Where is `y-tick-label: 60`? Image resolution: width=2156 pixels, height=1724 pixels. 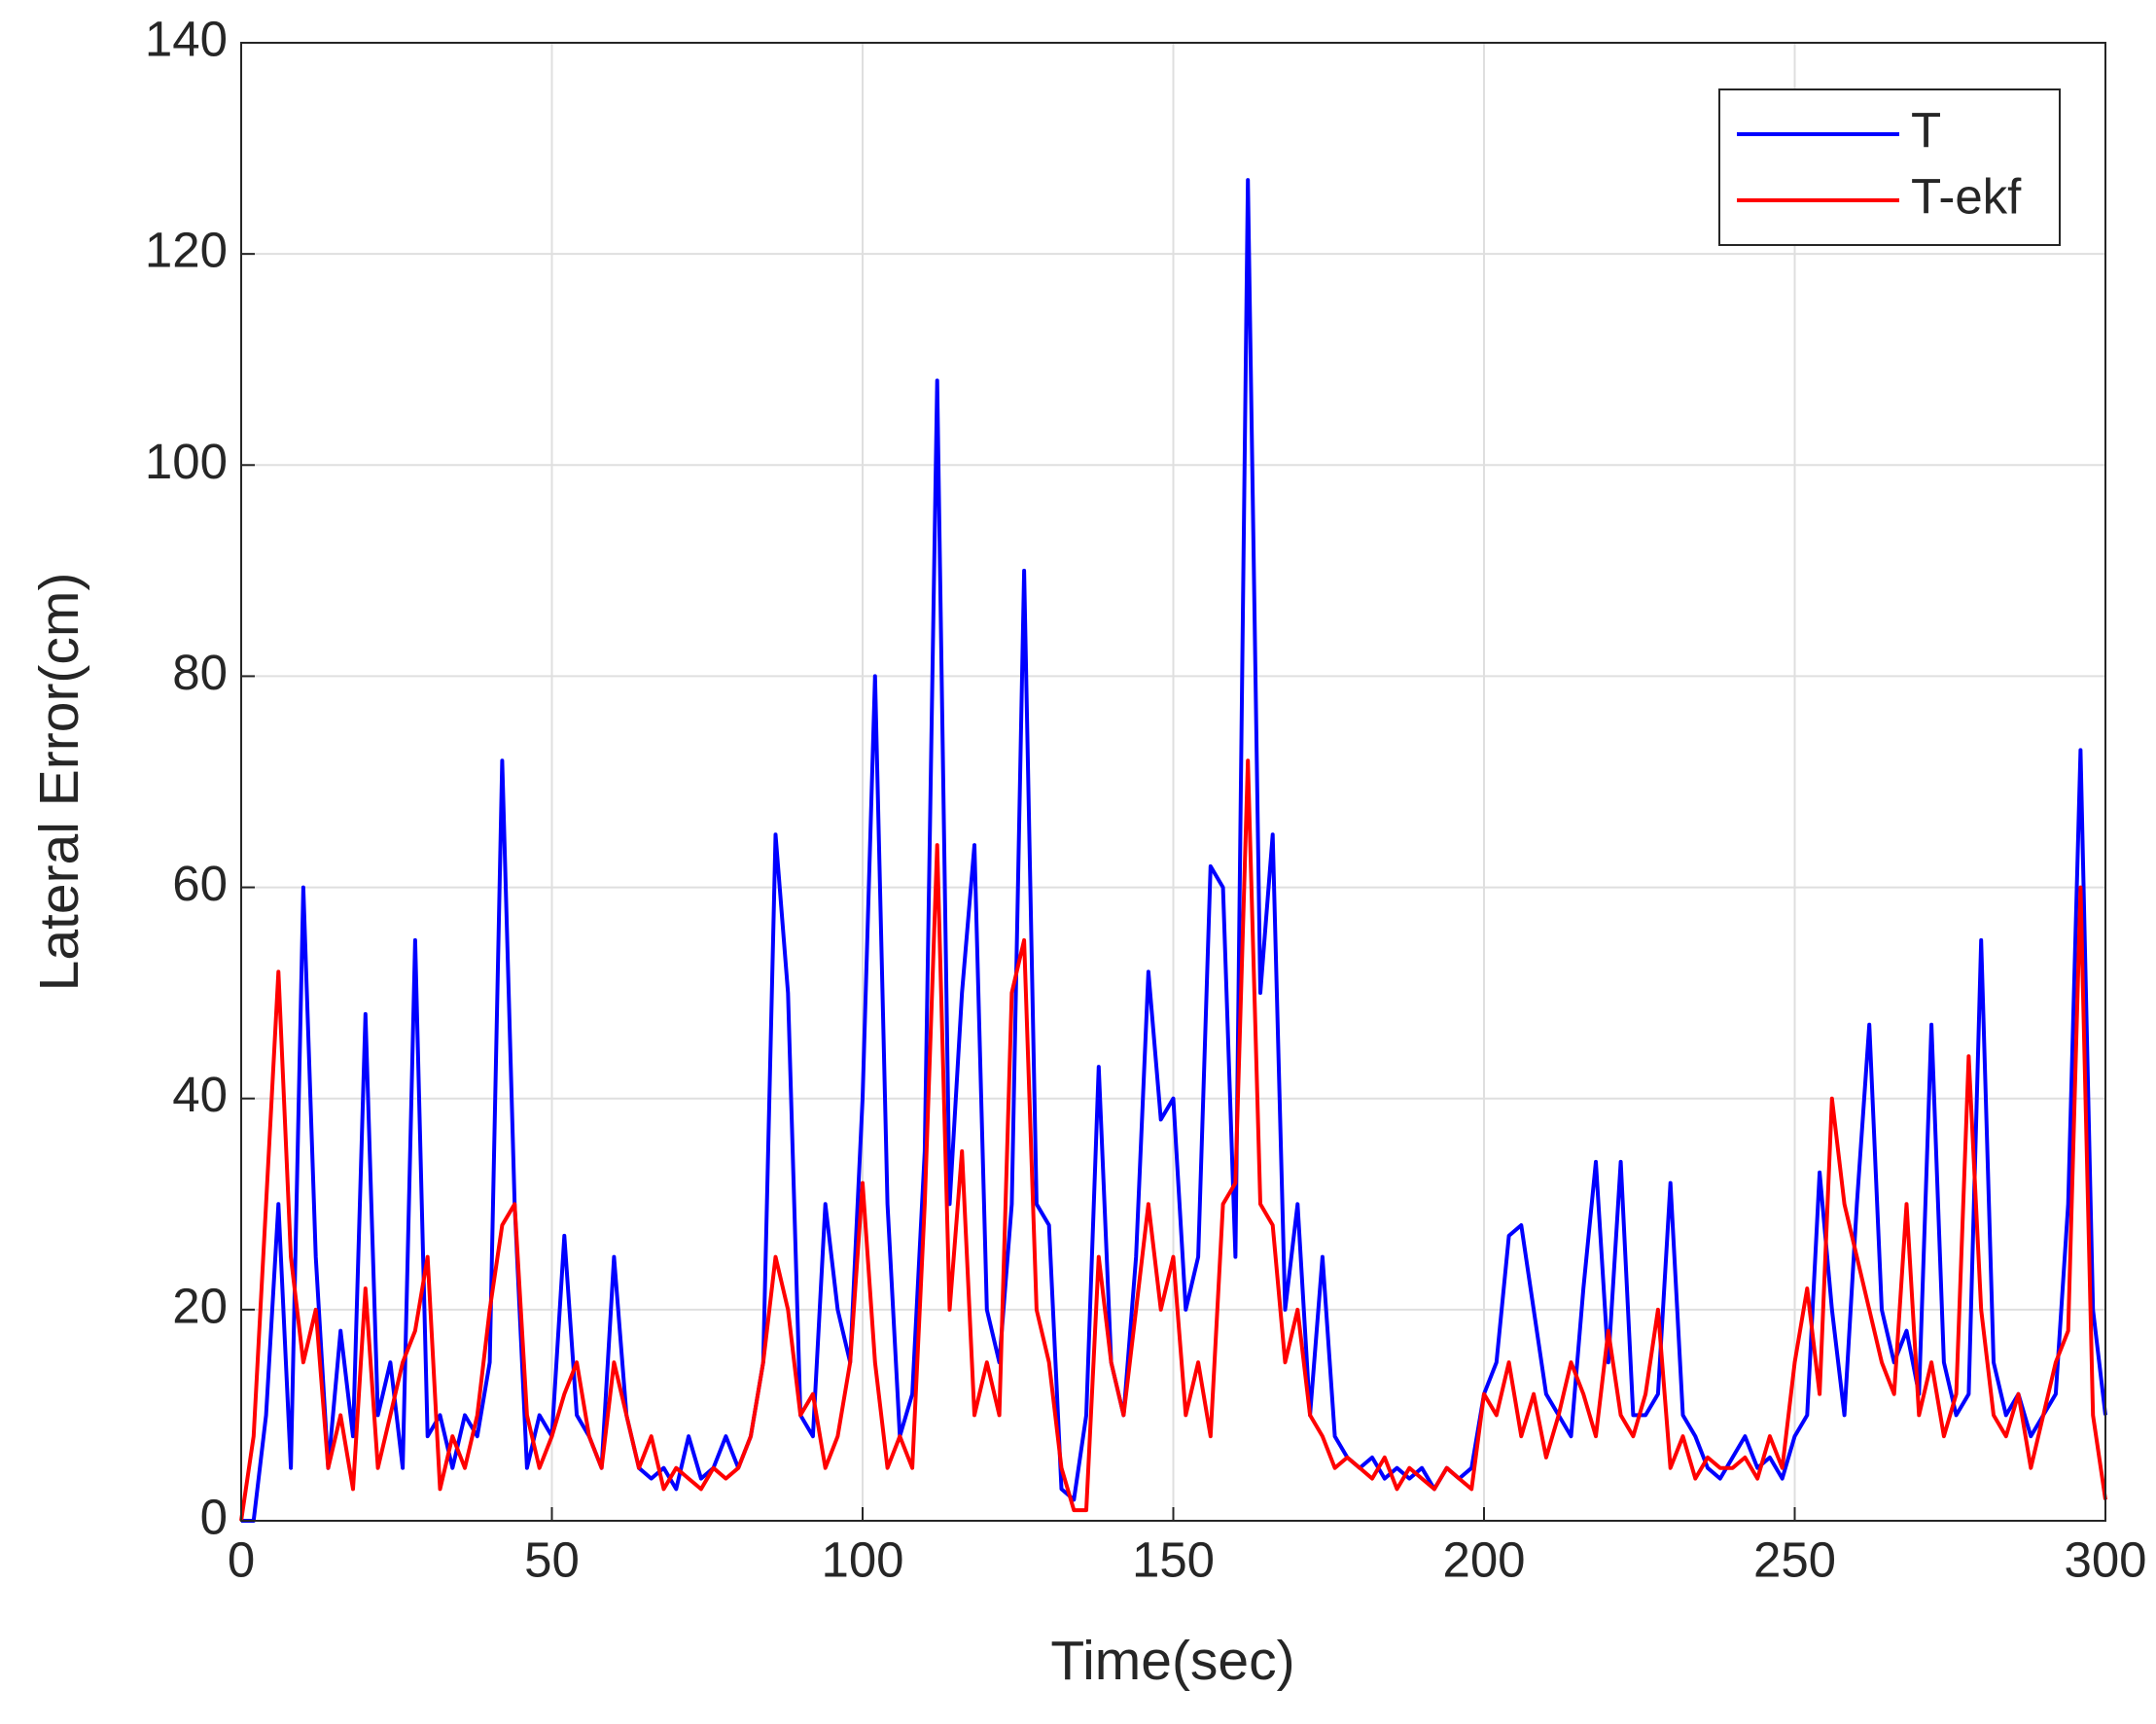 y-tick-label: 60 is located at coordinates (200, 884).